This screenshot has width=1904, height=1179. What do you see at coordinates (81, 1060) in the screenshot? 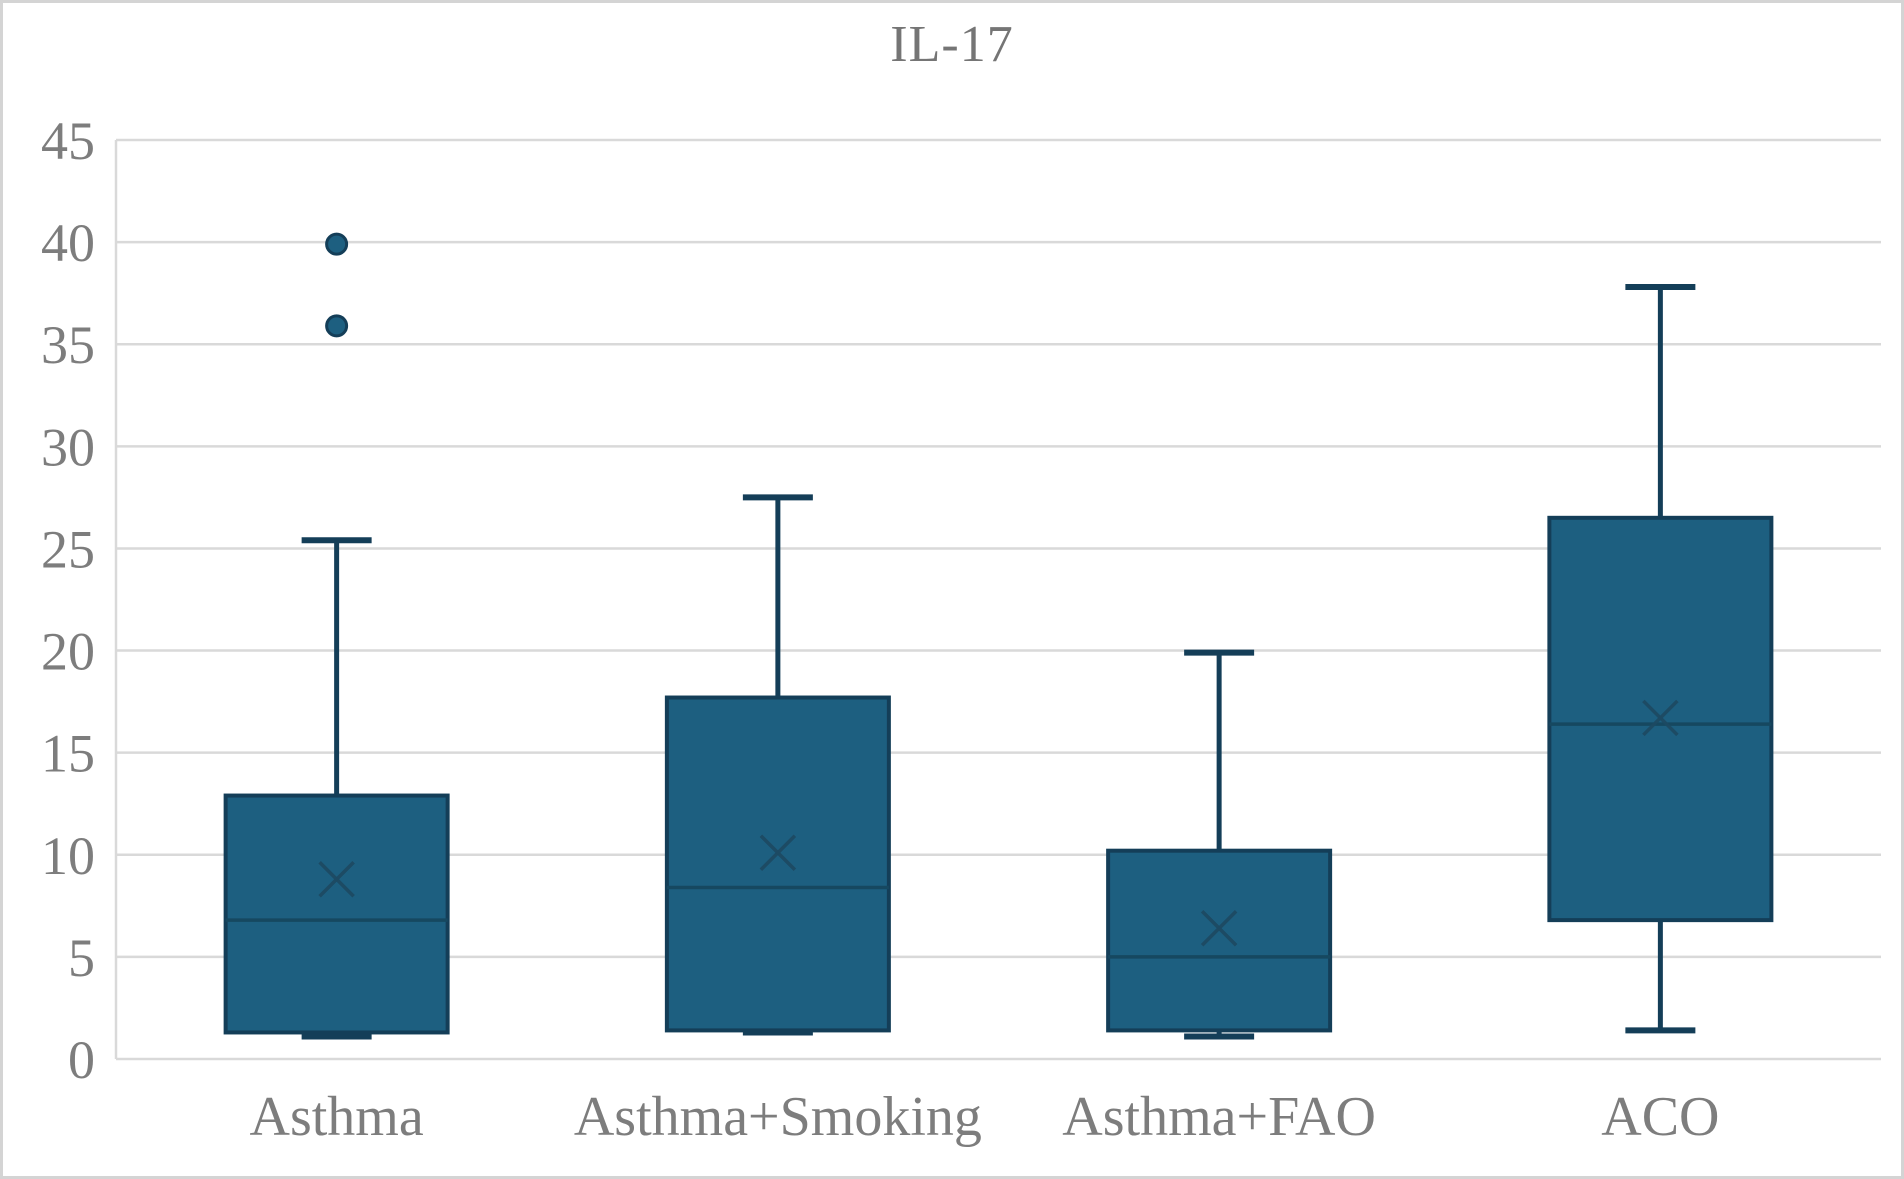
I see `y-tick-label: 0` at bounding box center [81, 1060].